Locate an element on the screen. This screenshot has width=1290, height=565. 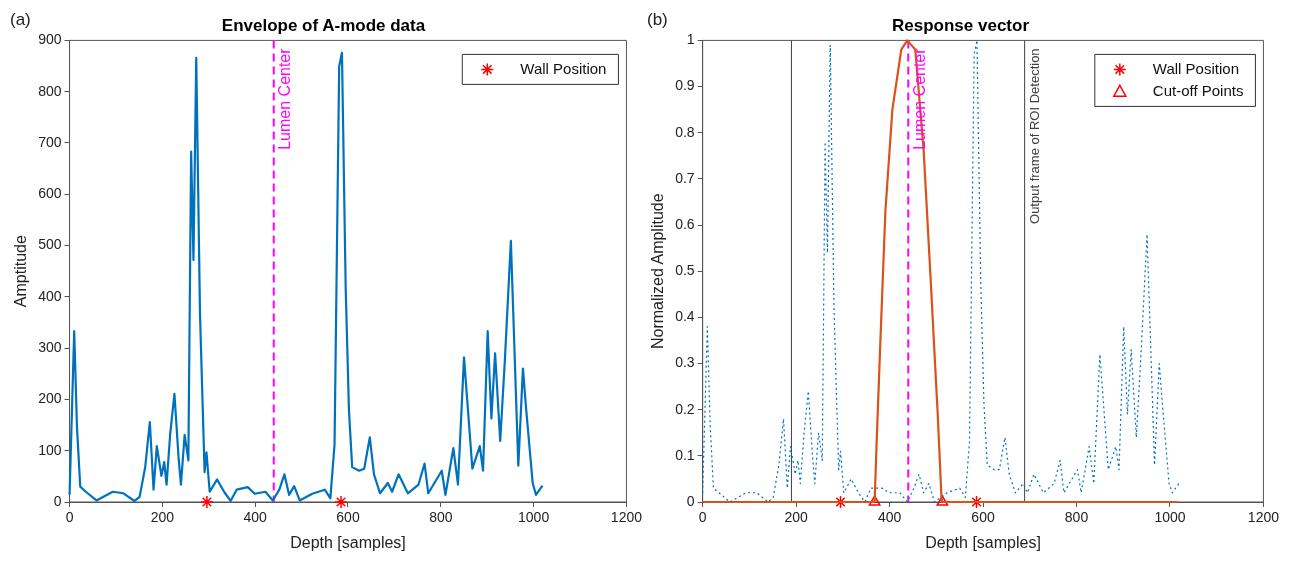
y-tick-label: 800 is located at coordinates (50, 90).